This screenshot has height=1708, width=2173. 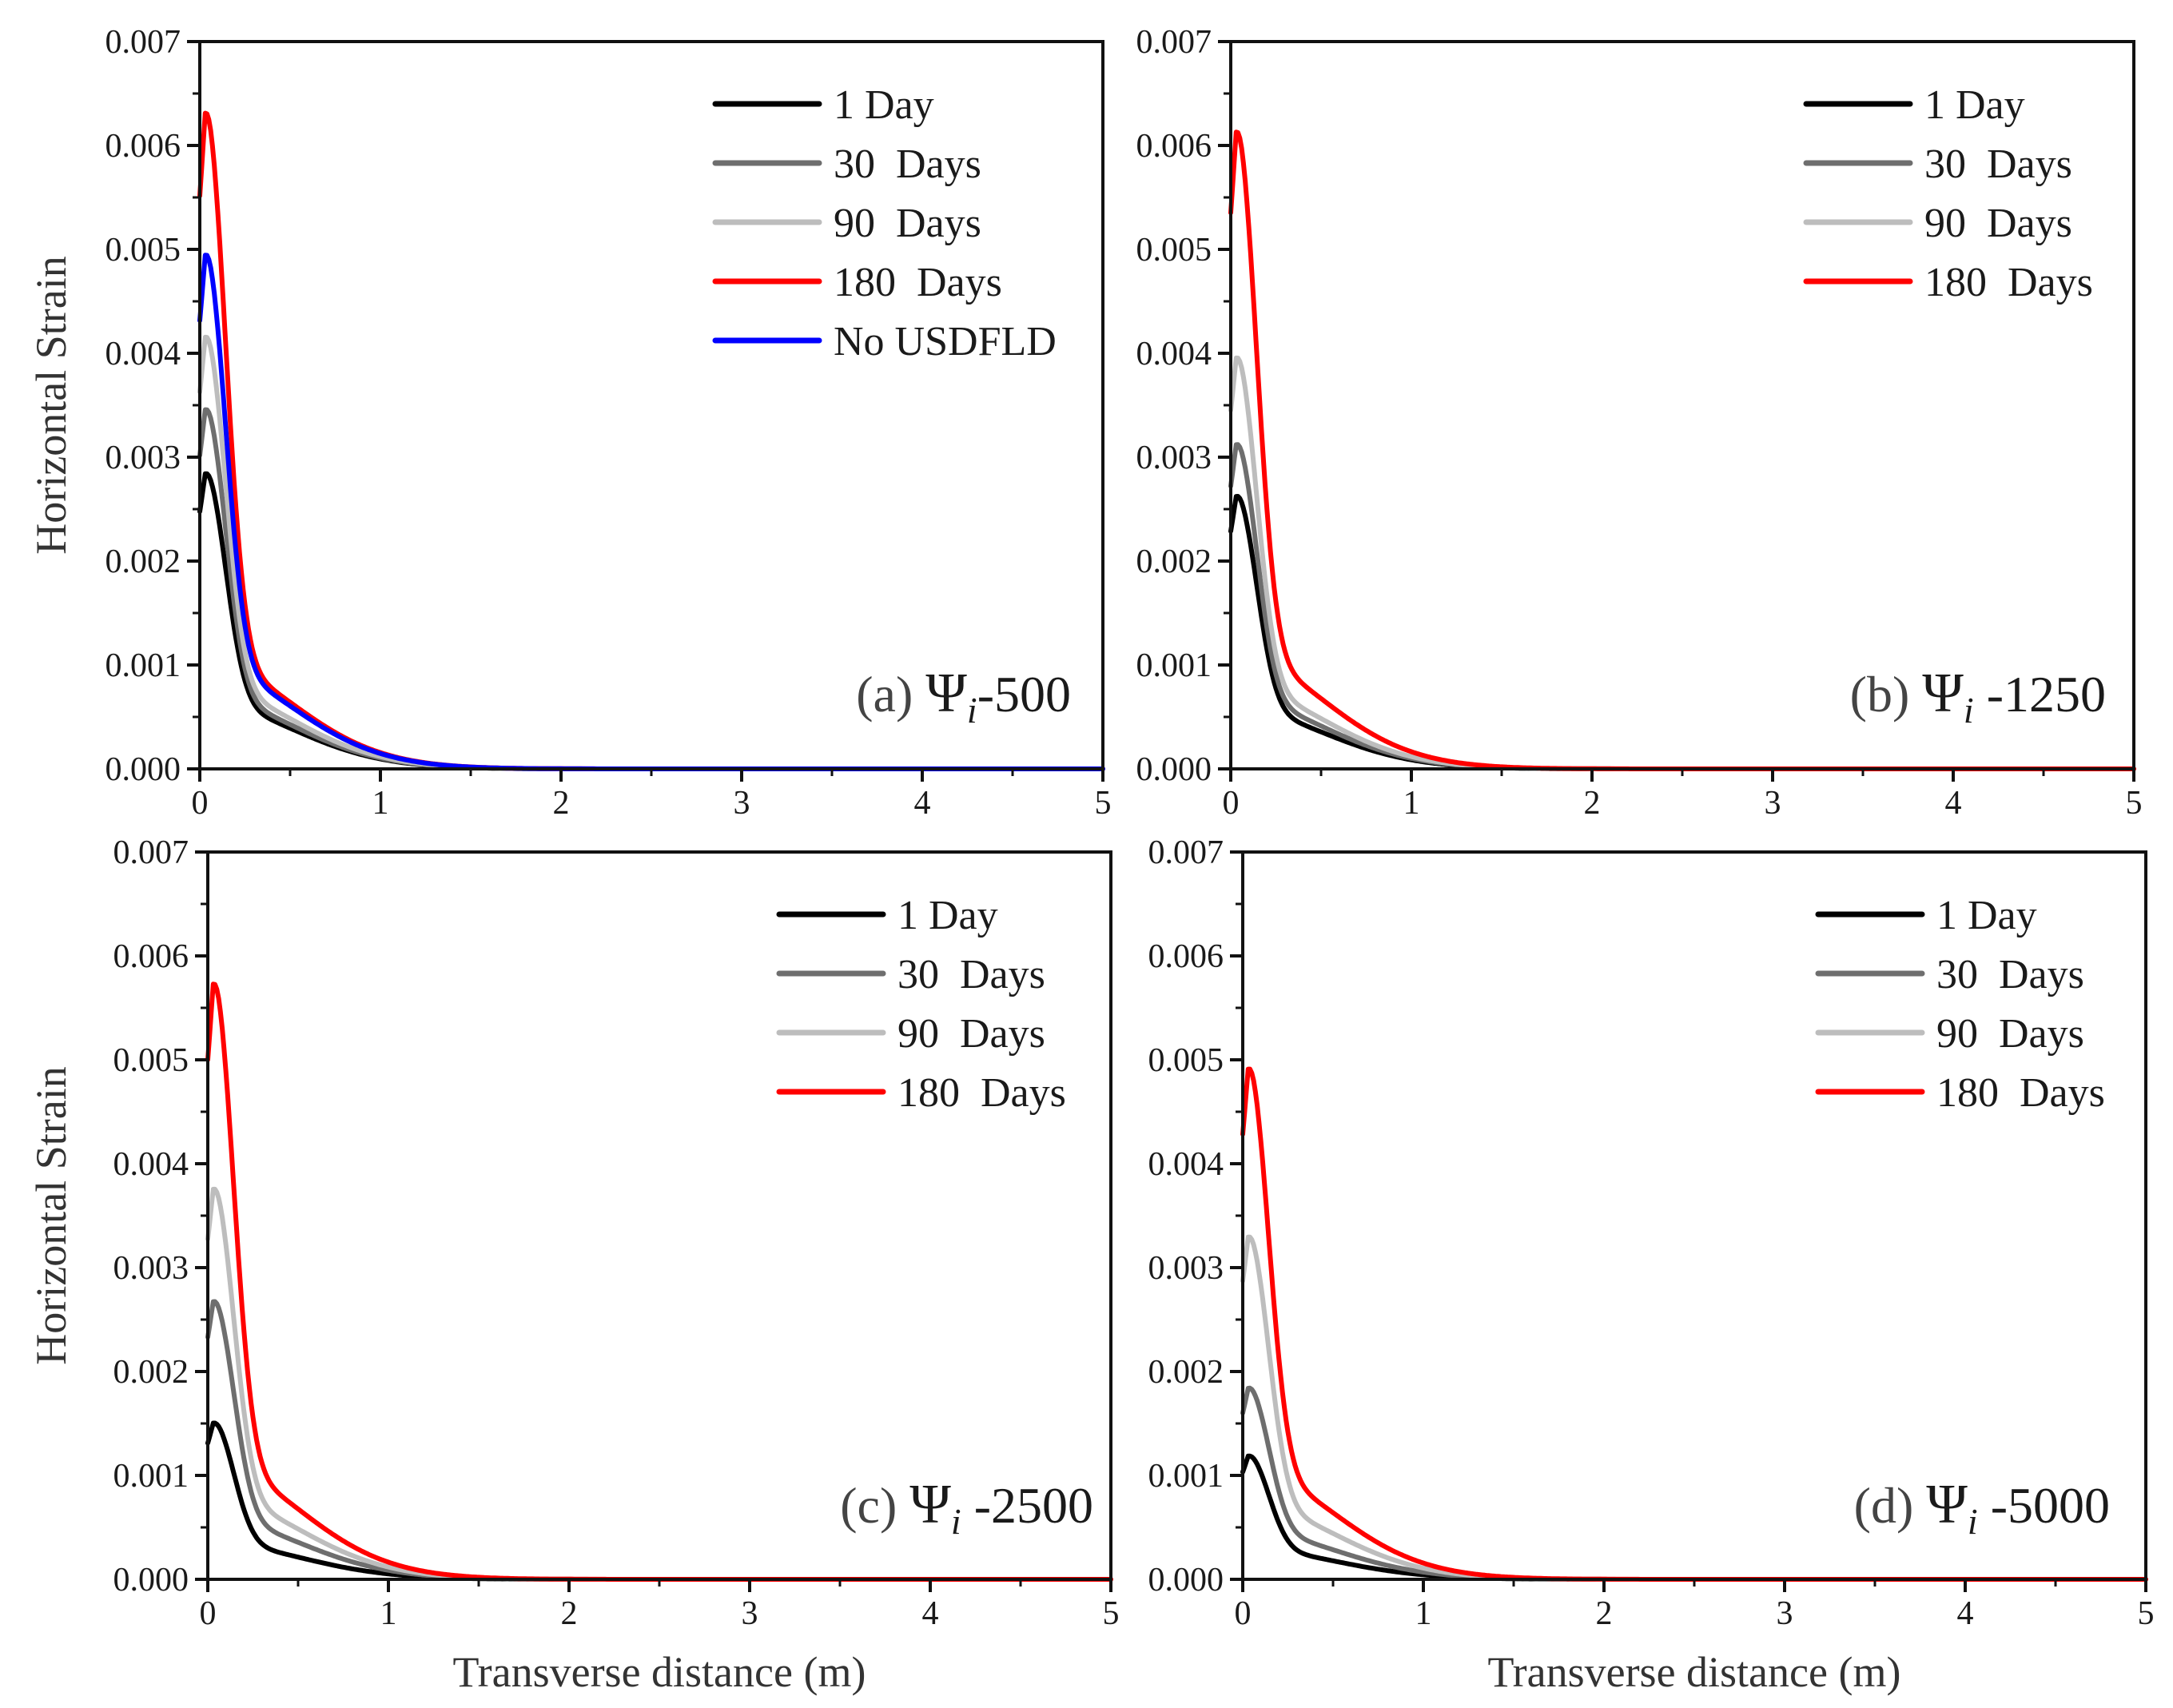 What do you see at coordinates (890, 694) in the screenshot?
I see `annotation-prefix: (a)` at bounding box center [890, 694].